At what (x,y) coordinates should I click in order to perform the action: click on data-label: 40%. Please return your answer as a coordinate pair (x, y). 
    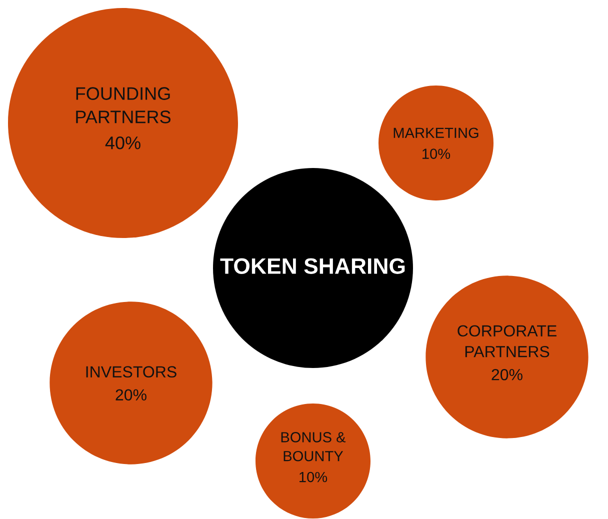
    Looking at the image, I should click on (122, 143).